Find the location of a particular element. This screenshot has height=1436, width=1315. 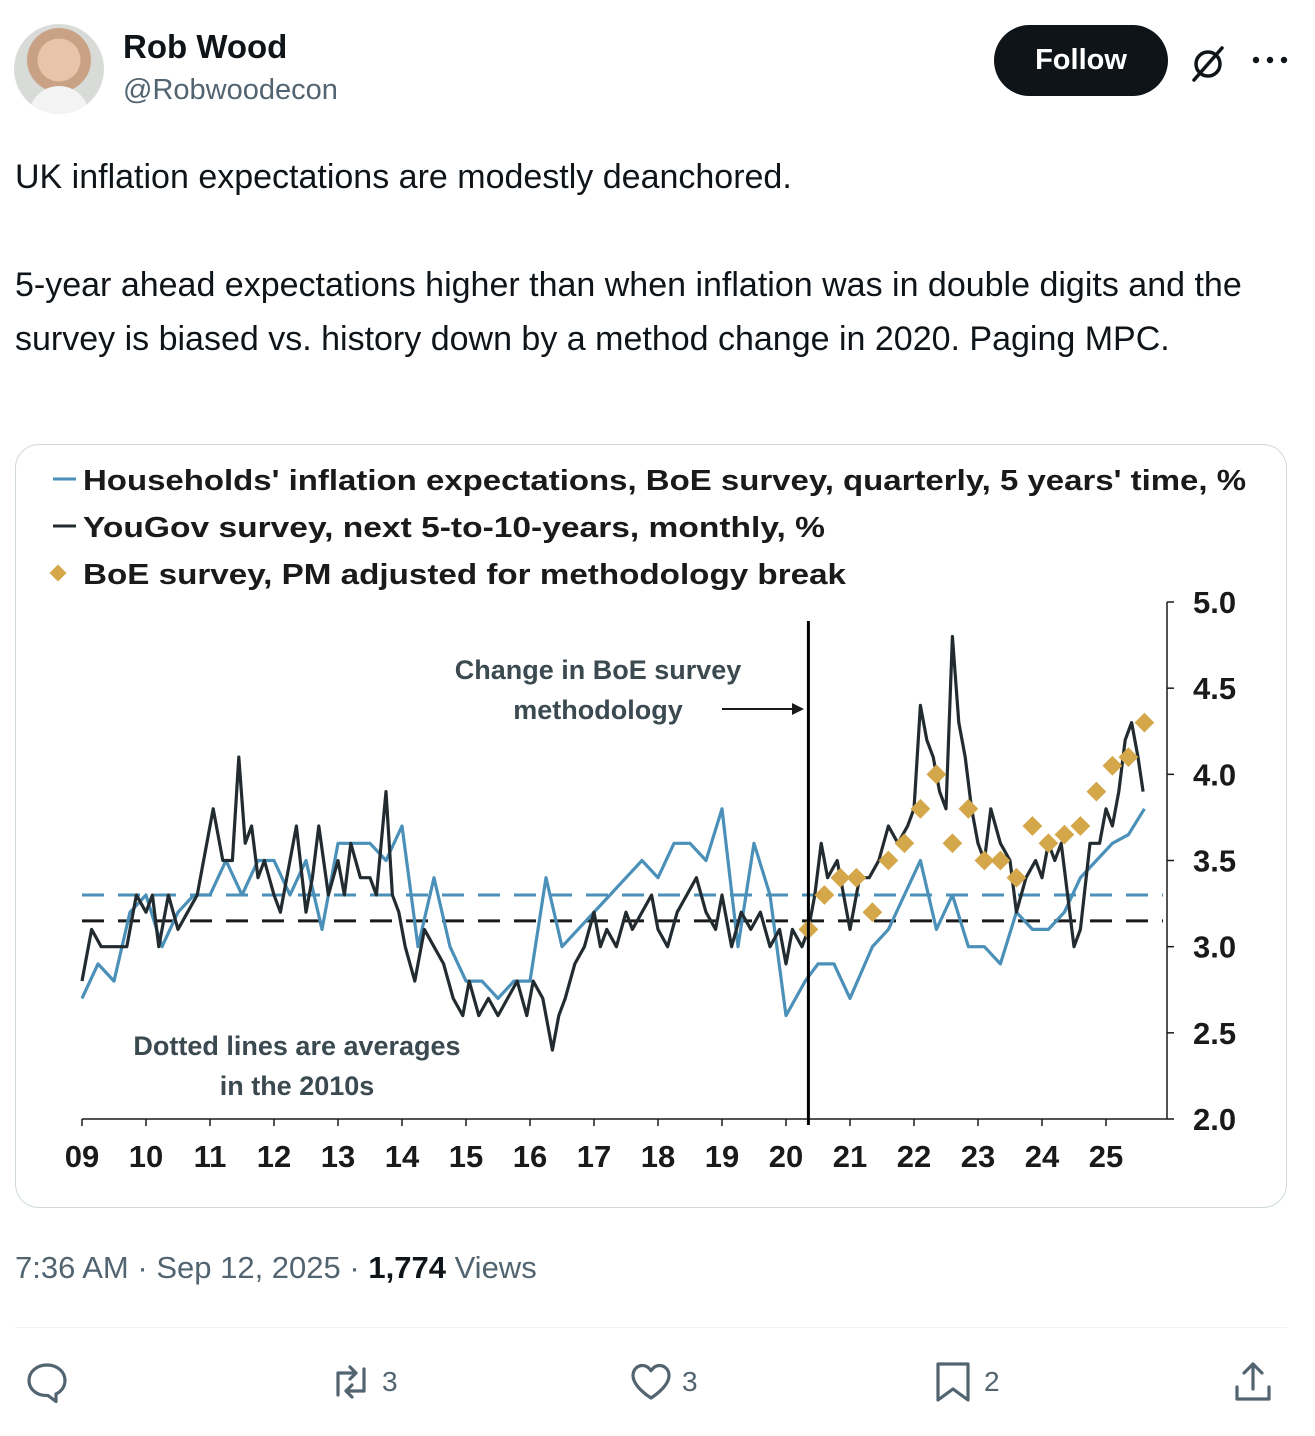

post-time: 7:36 AM is located at coordinates (72, 1267).